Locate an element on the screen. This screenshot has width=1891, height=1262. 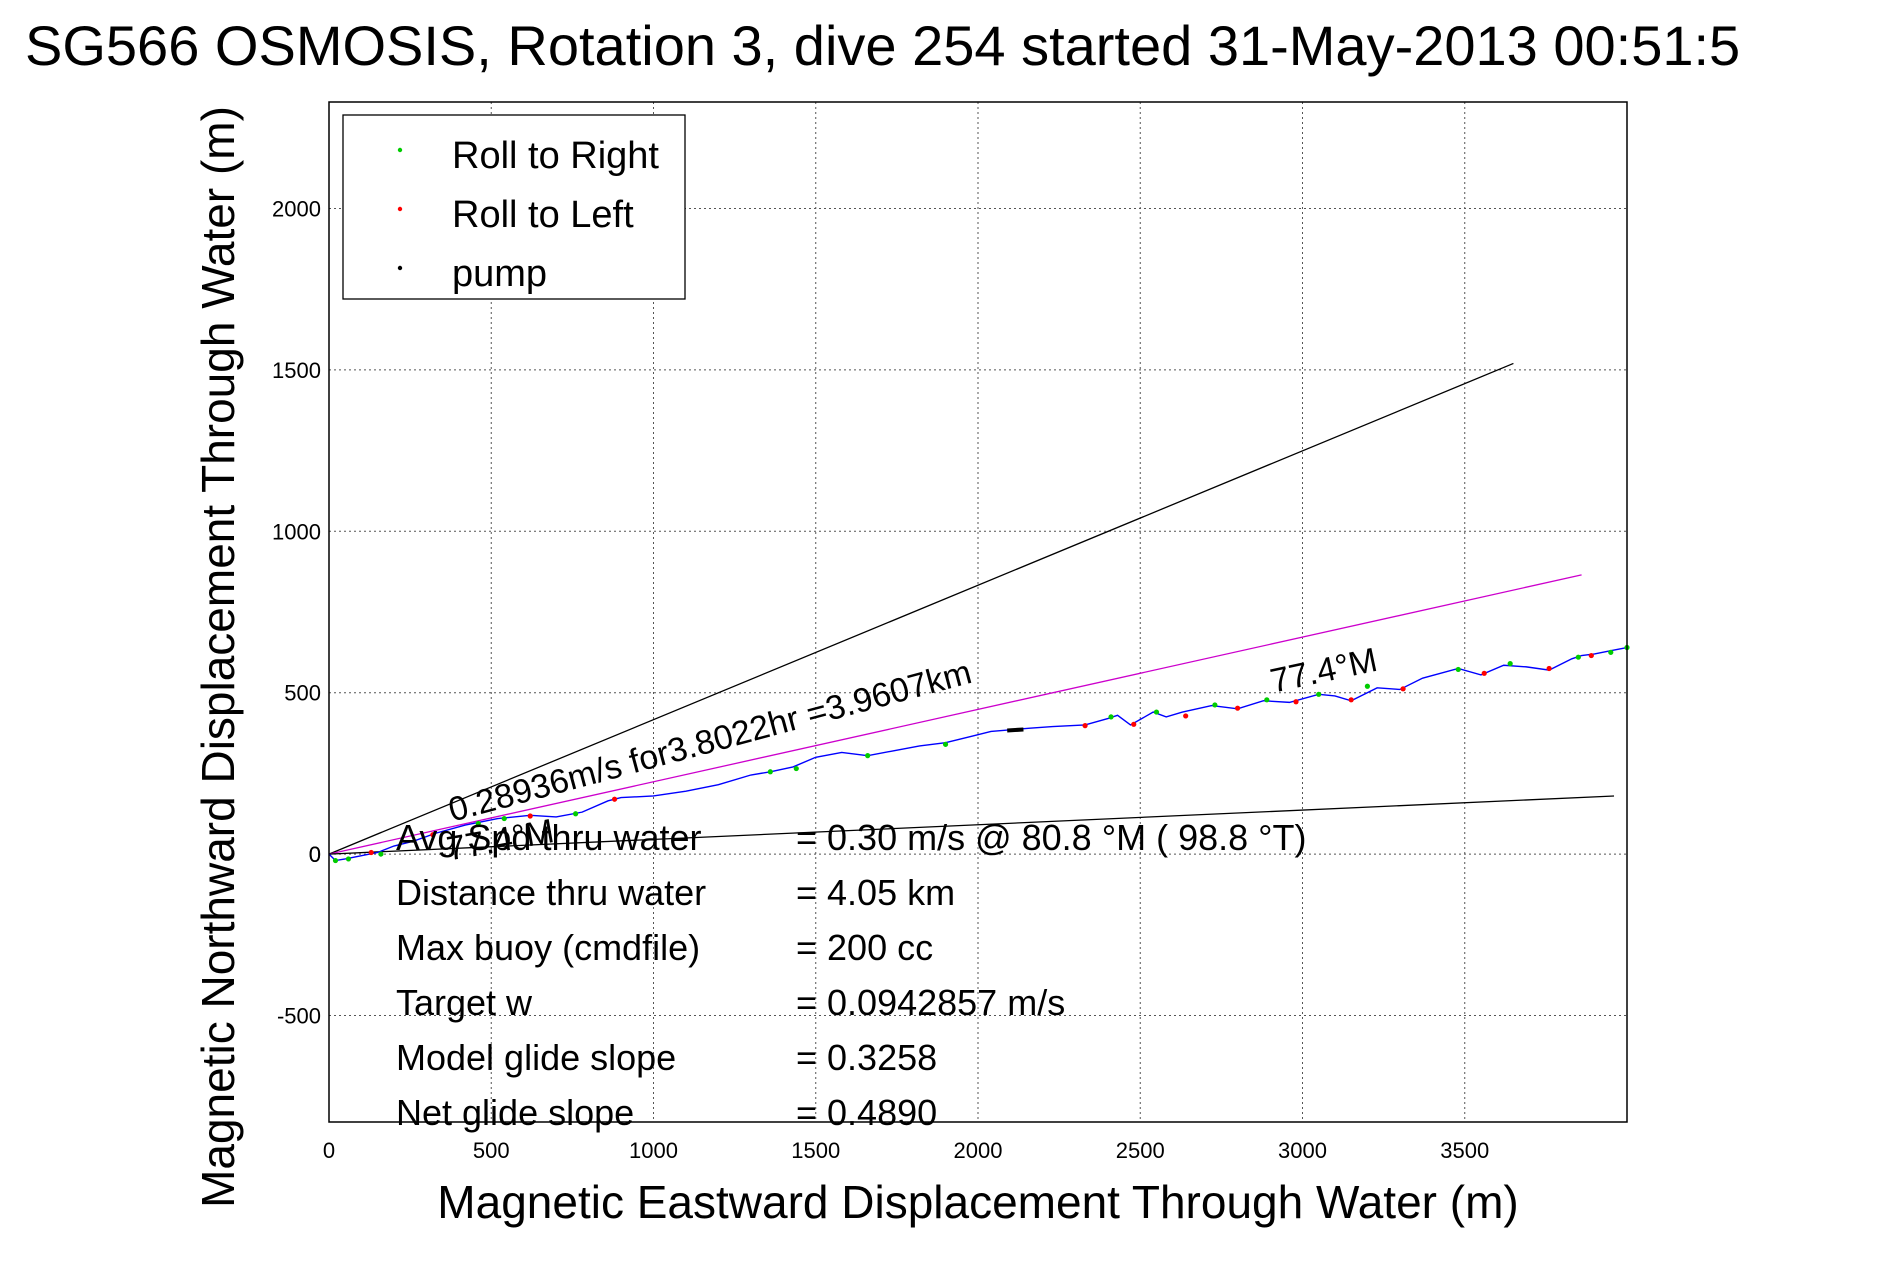
x-tick-label: 1000 is located at coordinates (653, 1150).